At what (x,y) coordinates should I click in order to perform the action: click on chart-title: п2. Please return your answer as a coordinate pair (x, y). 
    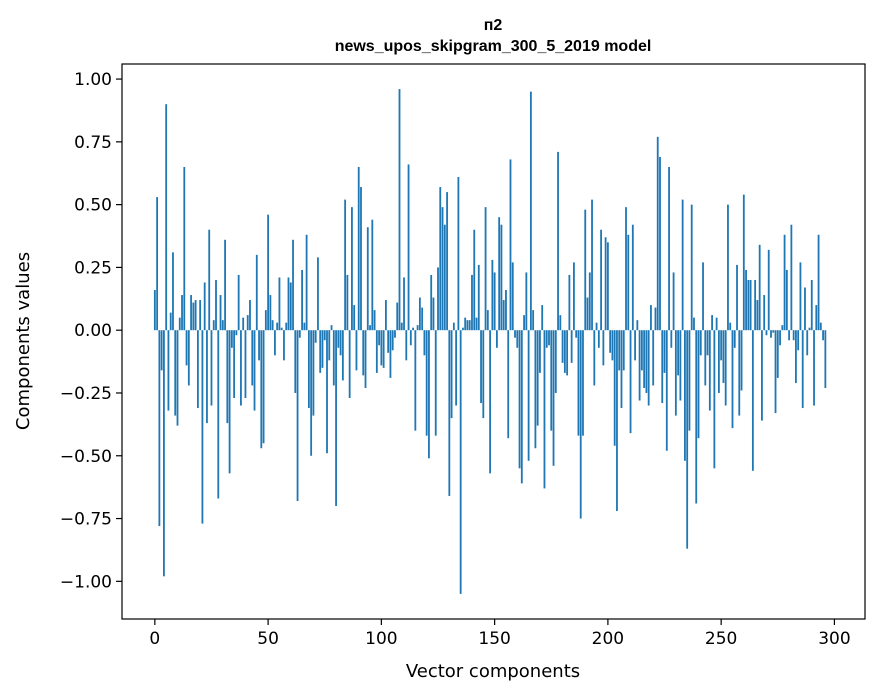
    Looking at the image, I should click on (493, 25).